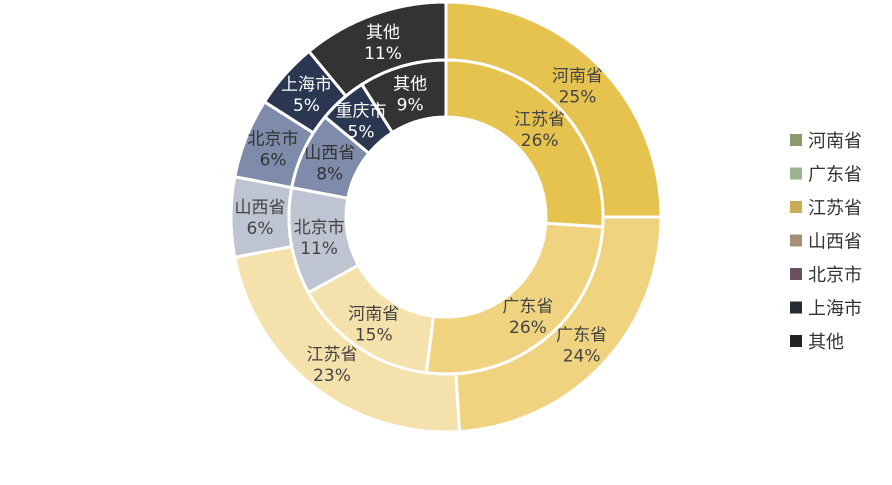 The width and height of the screenshot is (892, 485). What do you see at coordinates (306, 95) in the screenshot?
I see `outer-slice-label-5: 上海市 5%` at bounding box center [306, 95].